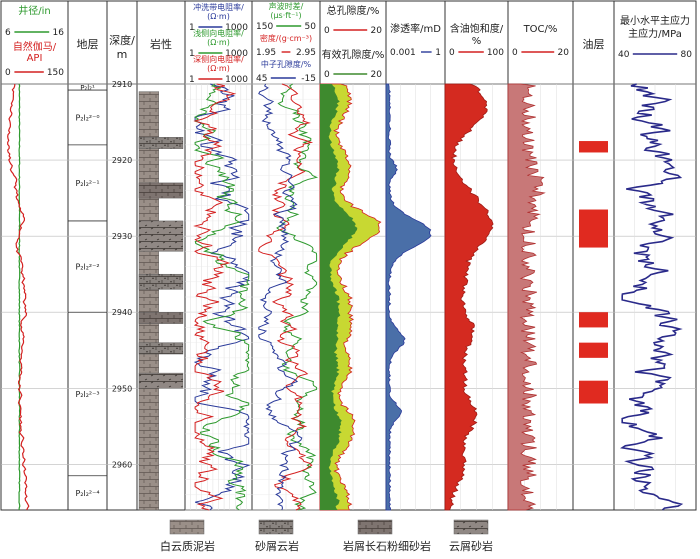 The height and width of the screenshot is (559, 700). Describe the element at coordinates (515, 53) in the screenshot. I see `toc-scale-line-min: 0` at that location.